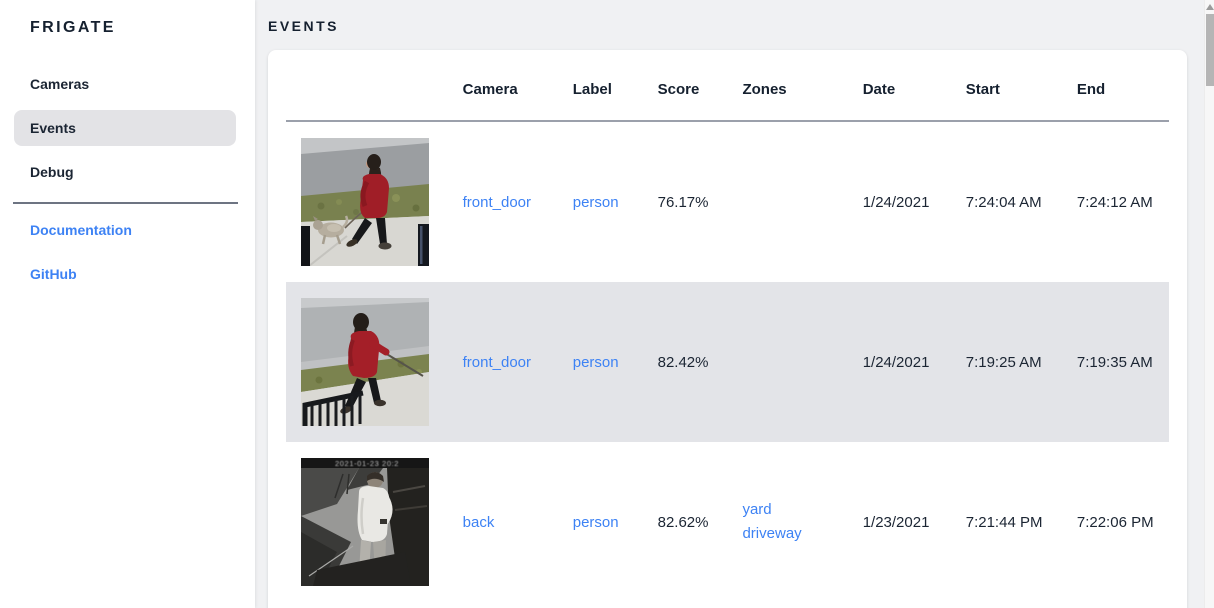  I want to click on sidebar-item-cameras: Cameras, so click(60, 84).